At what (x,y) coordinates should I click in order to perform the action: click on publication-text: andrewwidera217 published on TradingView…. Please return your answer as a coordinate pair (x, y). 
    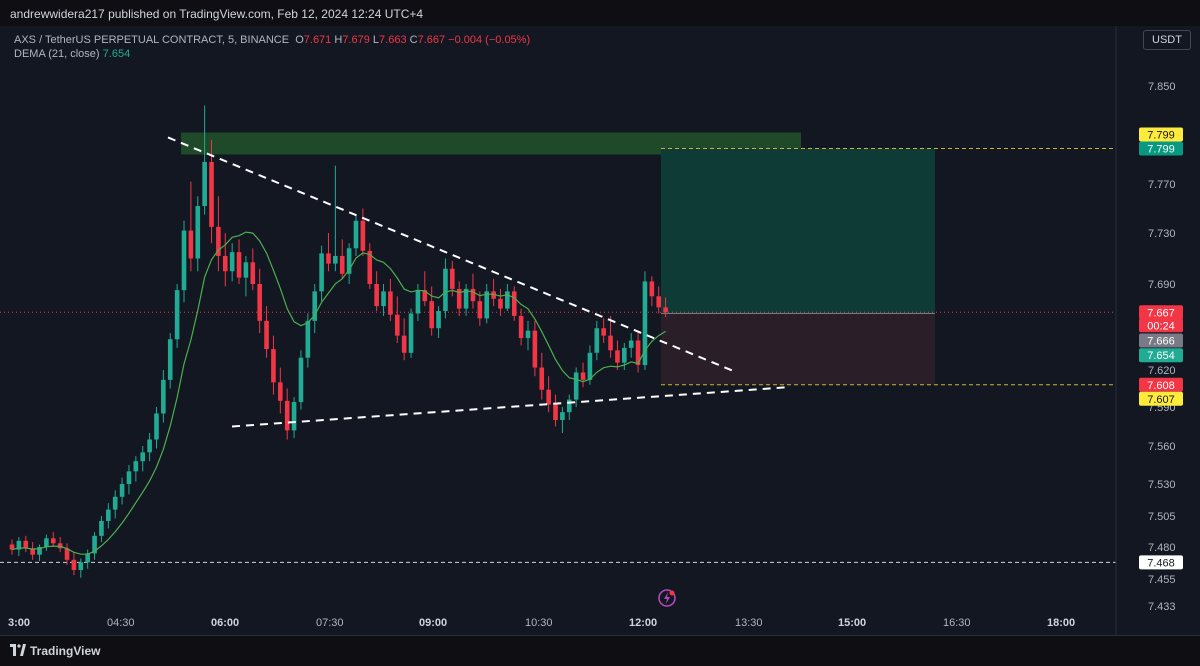
    Looking at the image, I should click on (217, 14).